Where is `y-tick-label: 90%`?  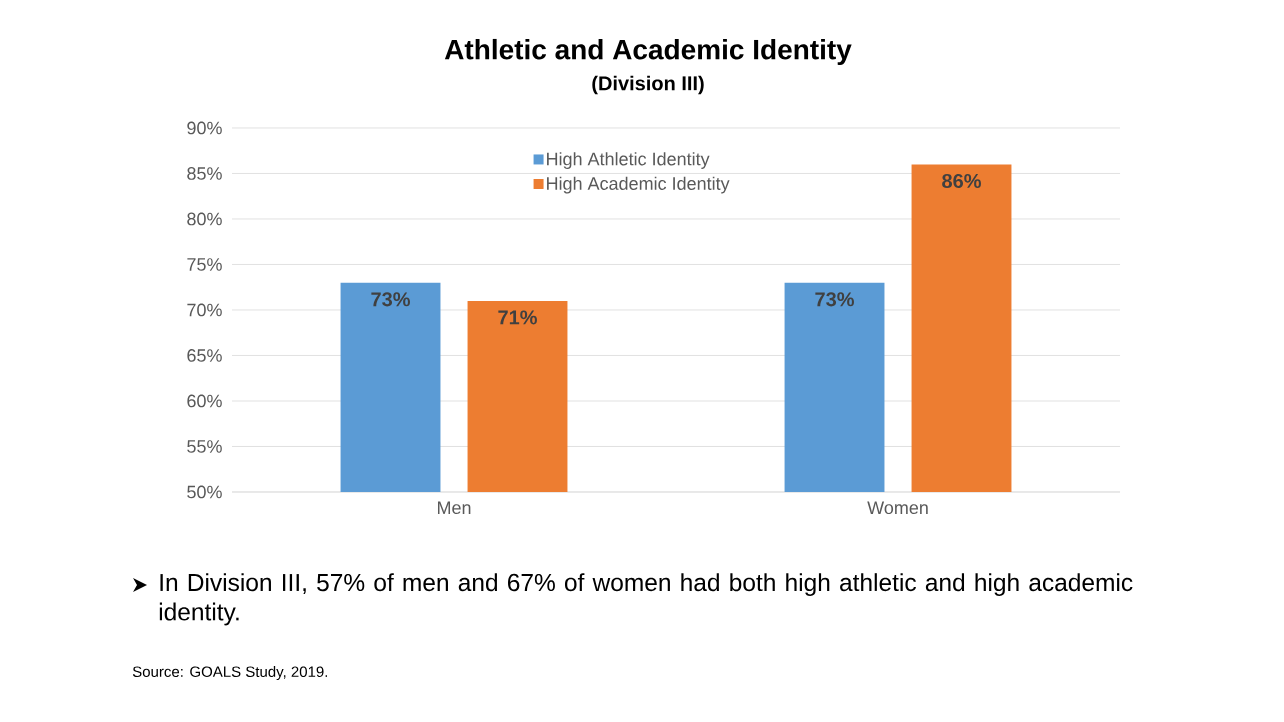
y-tick-label: 90% is located at coordinates (204, 128).